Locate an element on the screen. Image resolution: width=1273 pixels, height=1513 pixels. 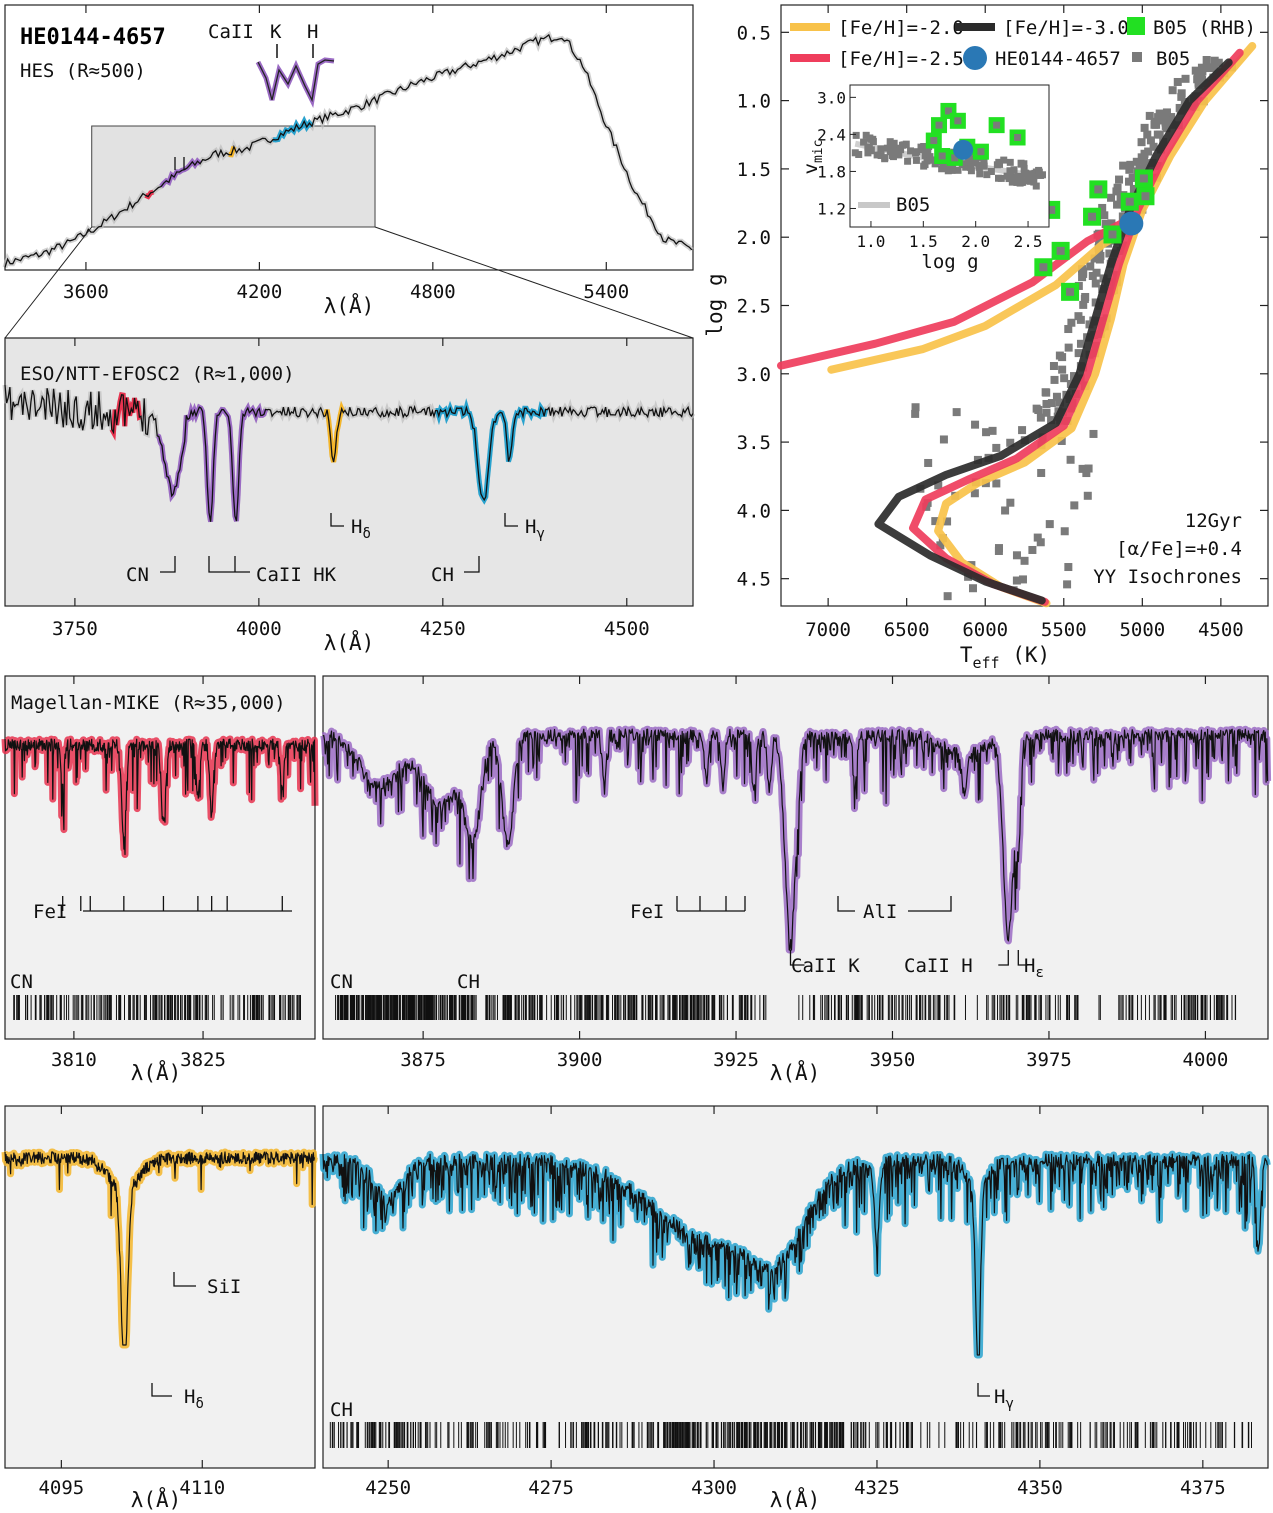
mike-cn-x-ticks: 3810 3825 is located at coordinates (138, 873).